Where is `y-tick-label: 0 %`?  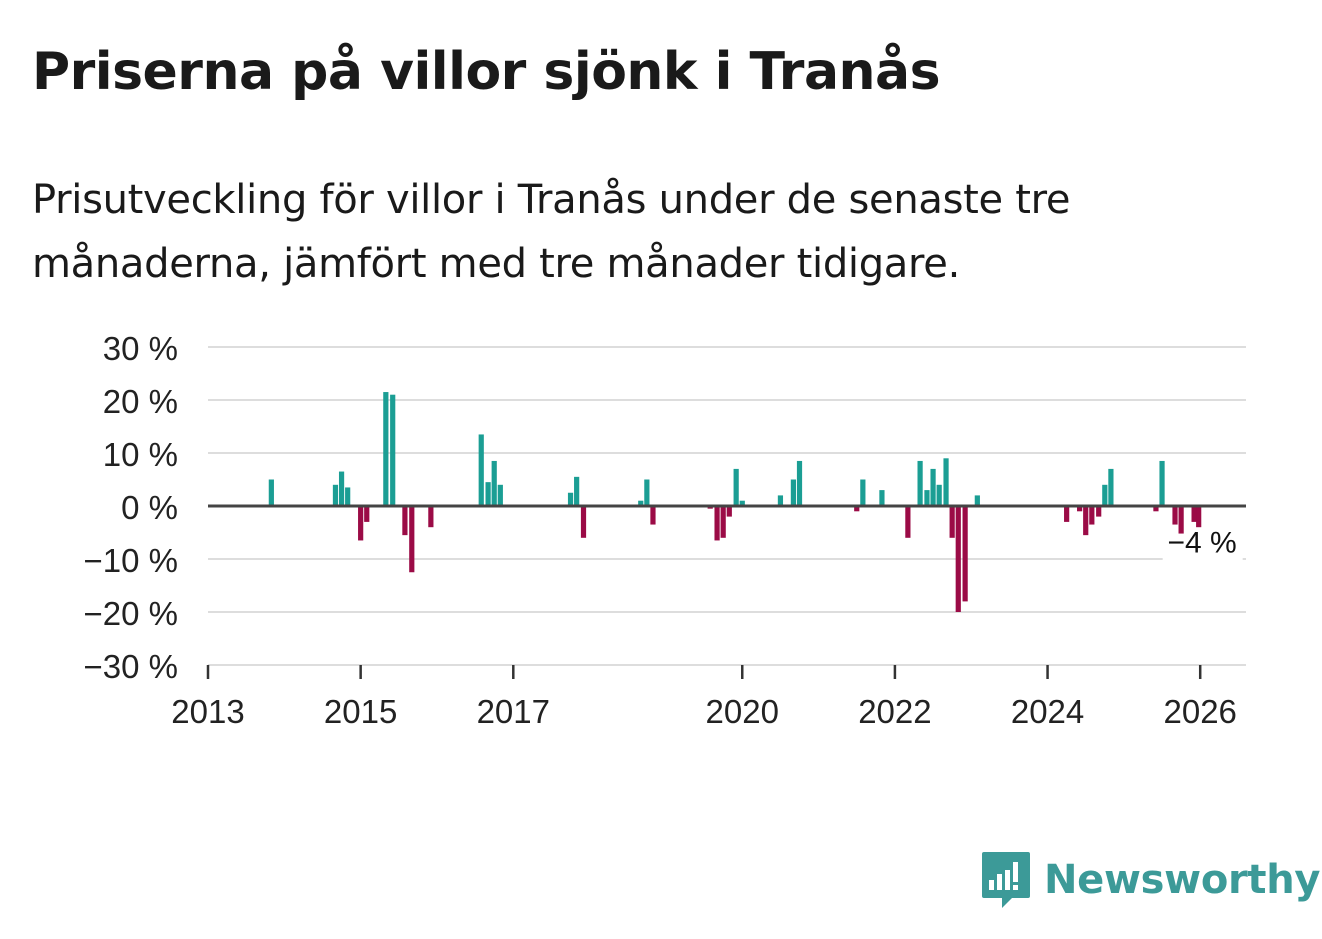 y-tick-label: 0 % is located at coordinates (149, 507).